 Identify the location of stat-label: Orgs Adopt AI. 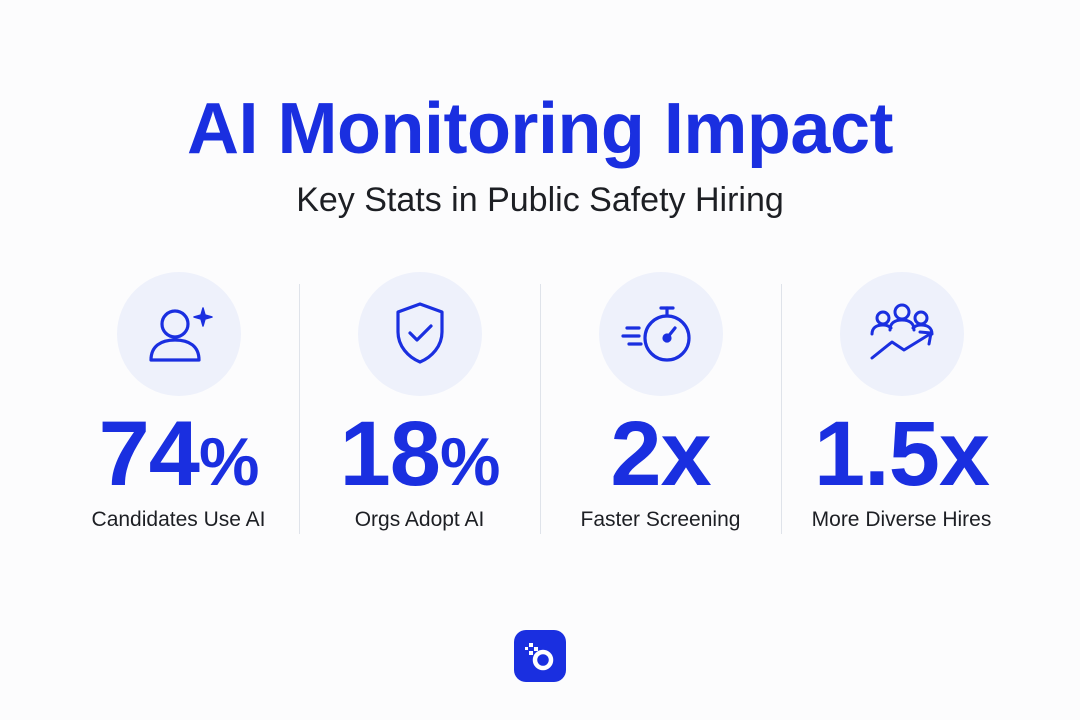
(419, 519).